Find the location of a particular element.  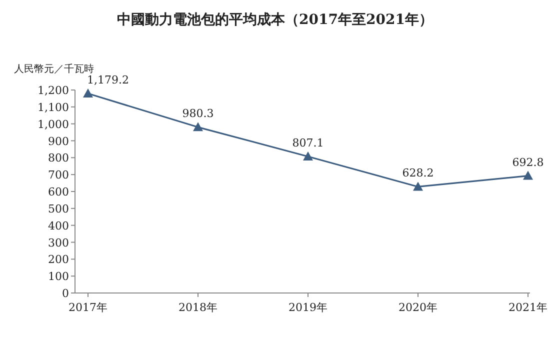

y-tick-label: 1,200 is located at coordinates (53, 90).